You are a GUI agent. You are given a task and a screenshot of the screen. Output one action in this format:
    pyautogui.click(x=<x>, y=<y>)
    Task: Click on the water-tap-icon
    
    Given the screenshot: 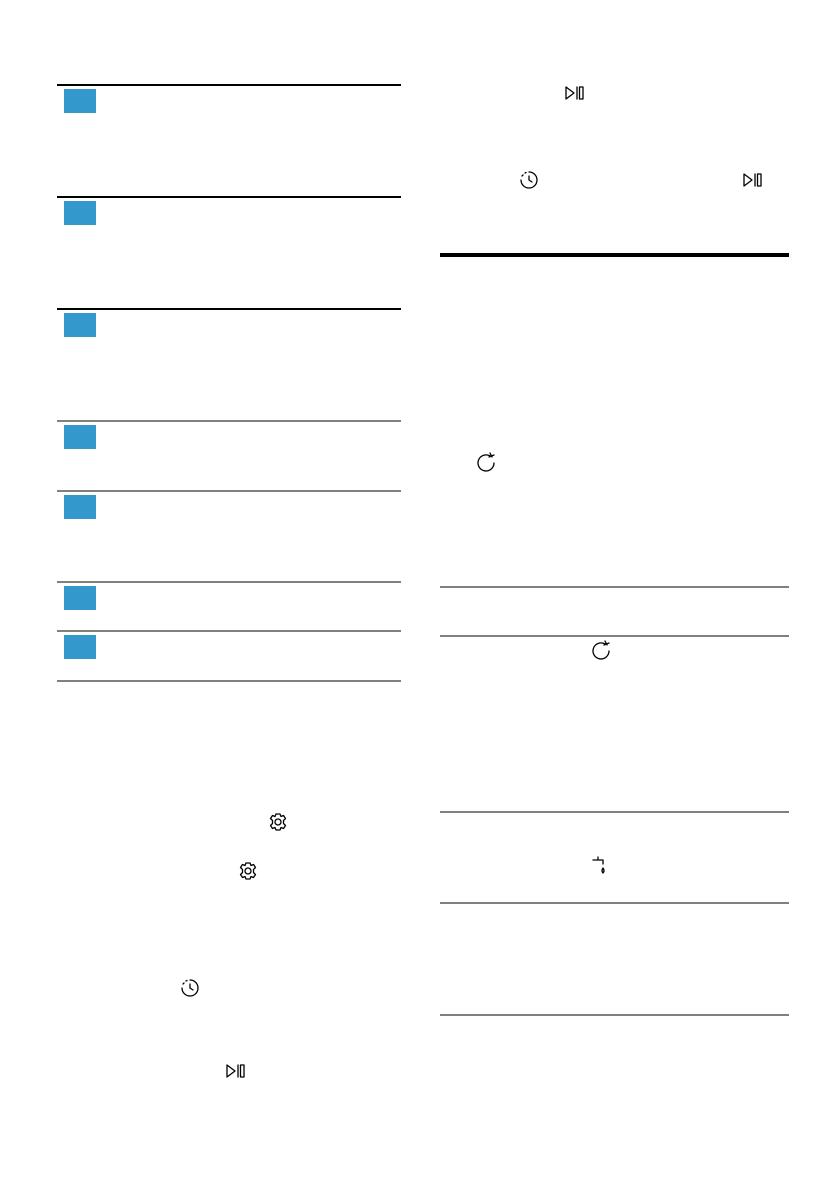 What is the action you would take?
    pyautogui.click(x=598, y=865)
    